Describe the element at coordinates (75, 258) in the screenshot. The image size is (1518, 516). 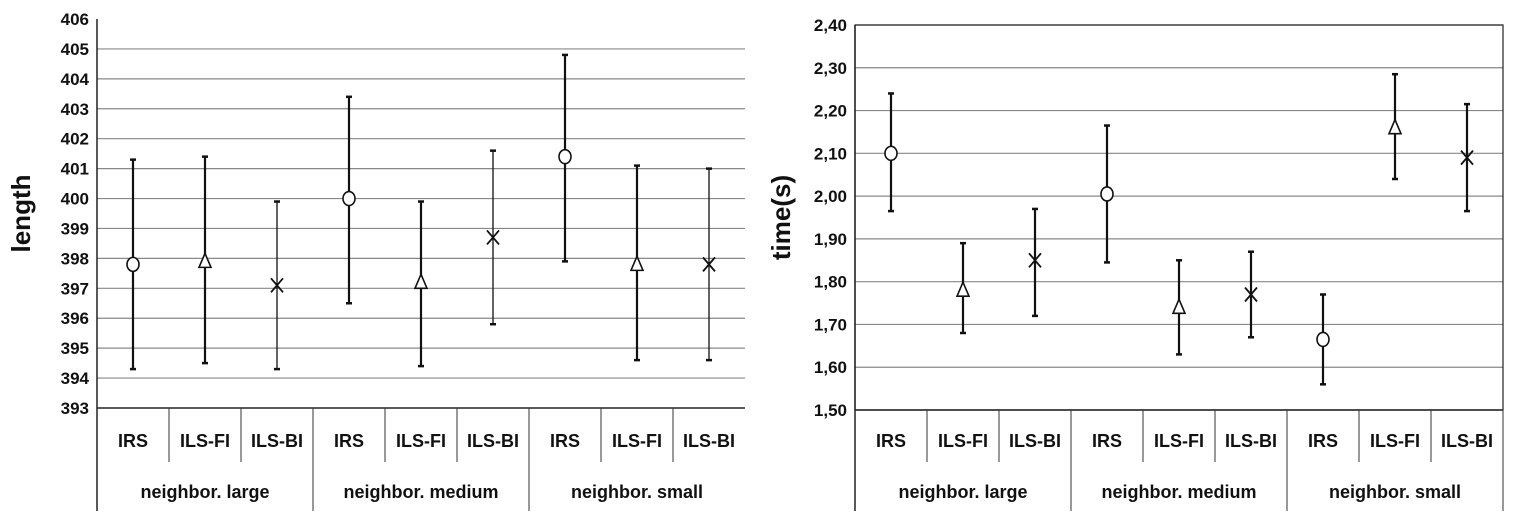
I see `y-tick-label: 398` at that location.